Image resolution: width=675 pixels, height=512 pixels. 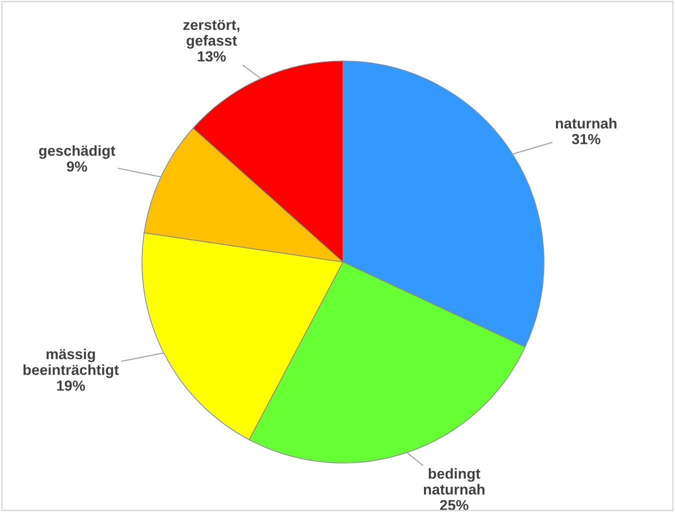 I want to click on data-label: 25%, so click(x=454, y=505).